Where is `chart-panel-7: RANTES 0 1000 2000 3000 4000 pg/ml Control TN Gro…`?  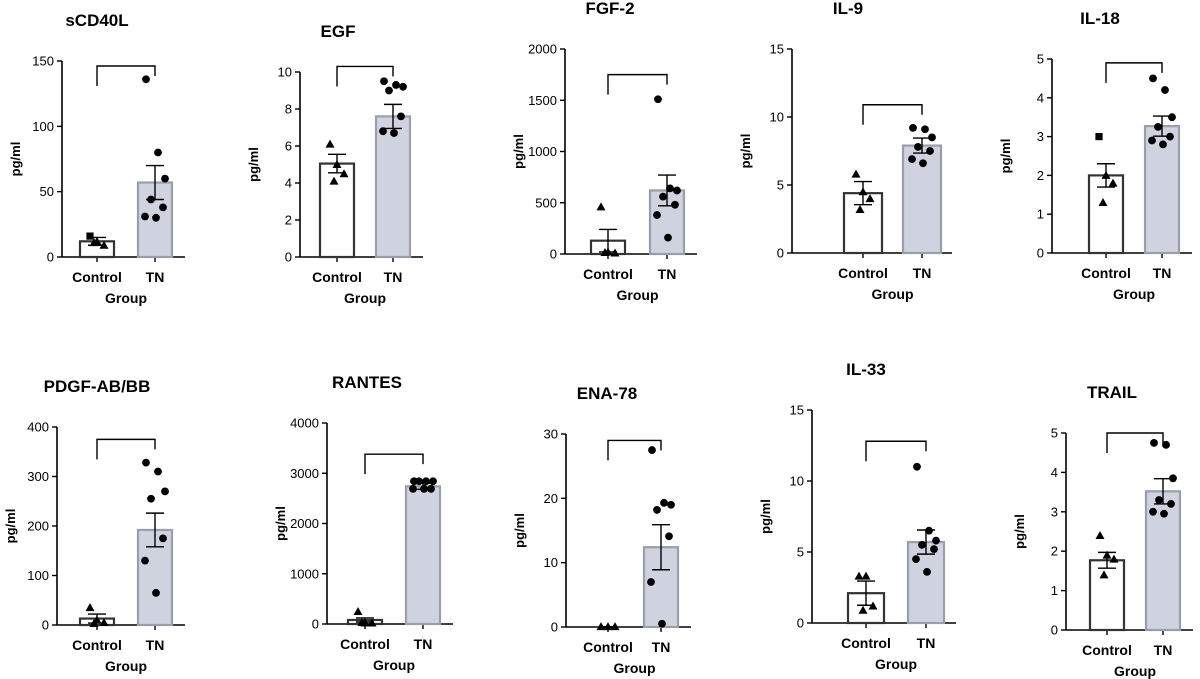 chart-panel-7: RANTES 0 1000 2000 3000 4000 pg/ml Control TN Gro… is located at coordinates (363, 523).